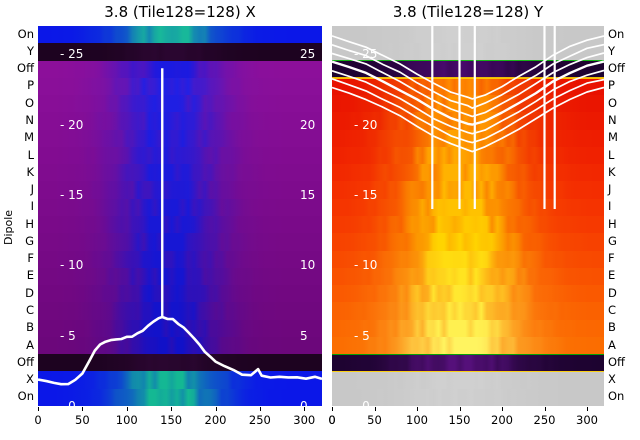 The image size is (640, 440). I want to click on category-label-left-p-3: P, so click(30, 85).